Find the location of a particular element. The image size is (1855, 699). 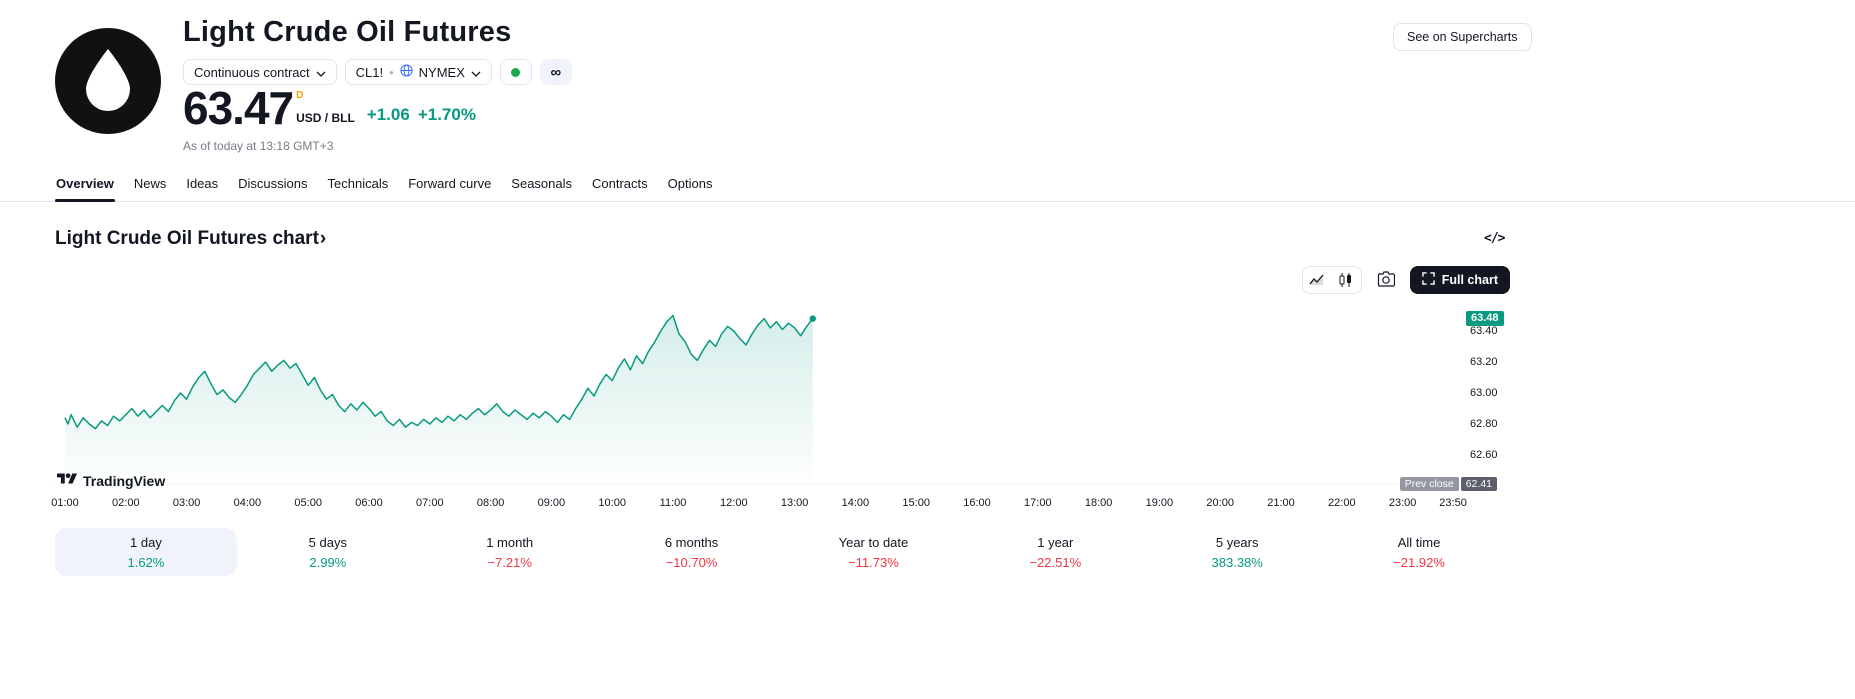

market-status-button is located at coordinates (515, 72).